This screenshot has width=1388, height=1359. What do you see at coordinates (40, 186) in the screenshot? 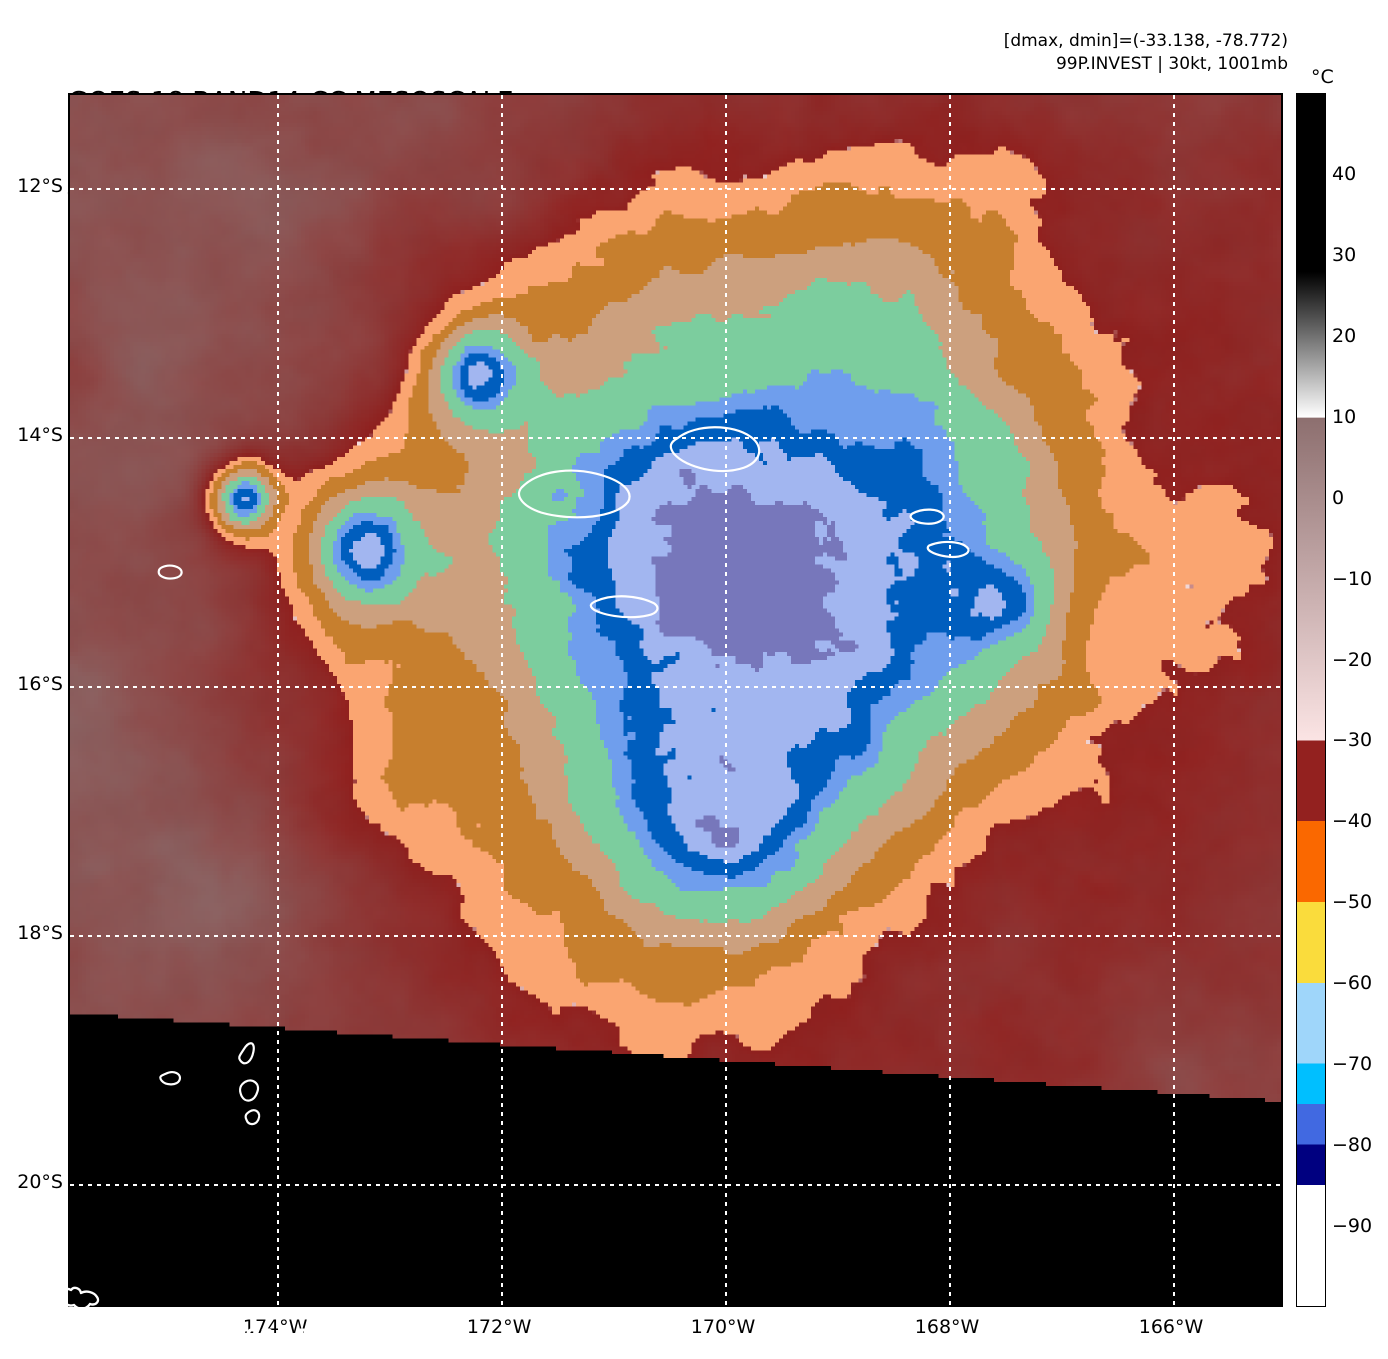
I see `lat-label--12: 12°S` at bounding box center [40, 186].